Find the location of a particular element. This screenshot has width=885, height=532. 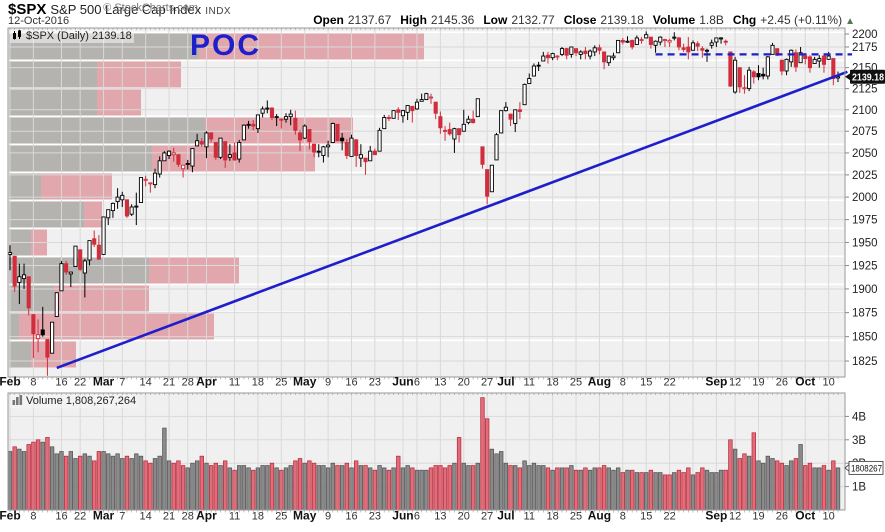

close-value: 2139.18 is located at coordinates (622, 20).